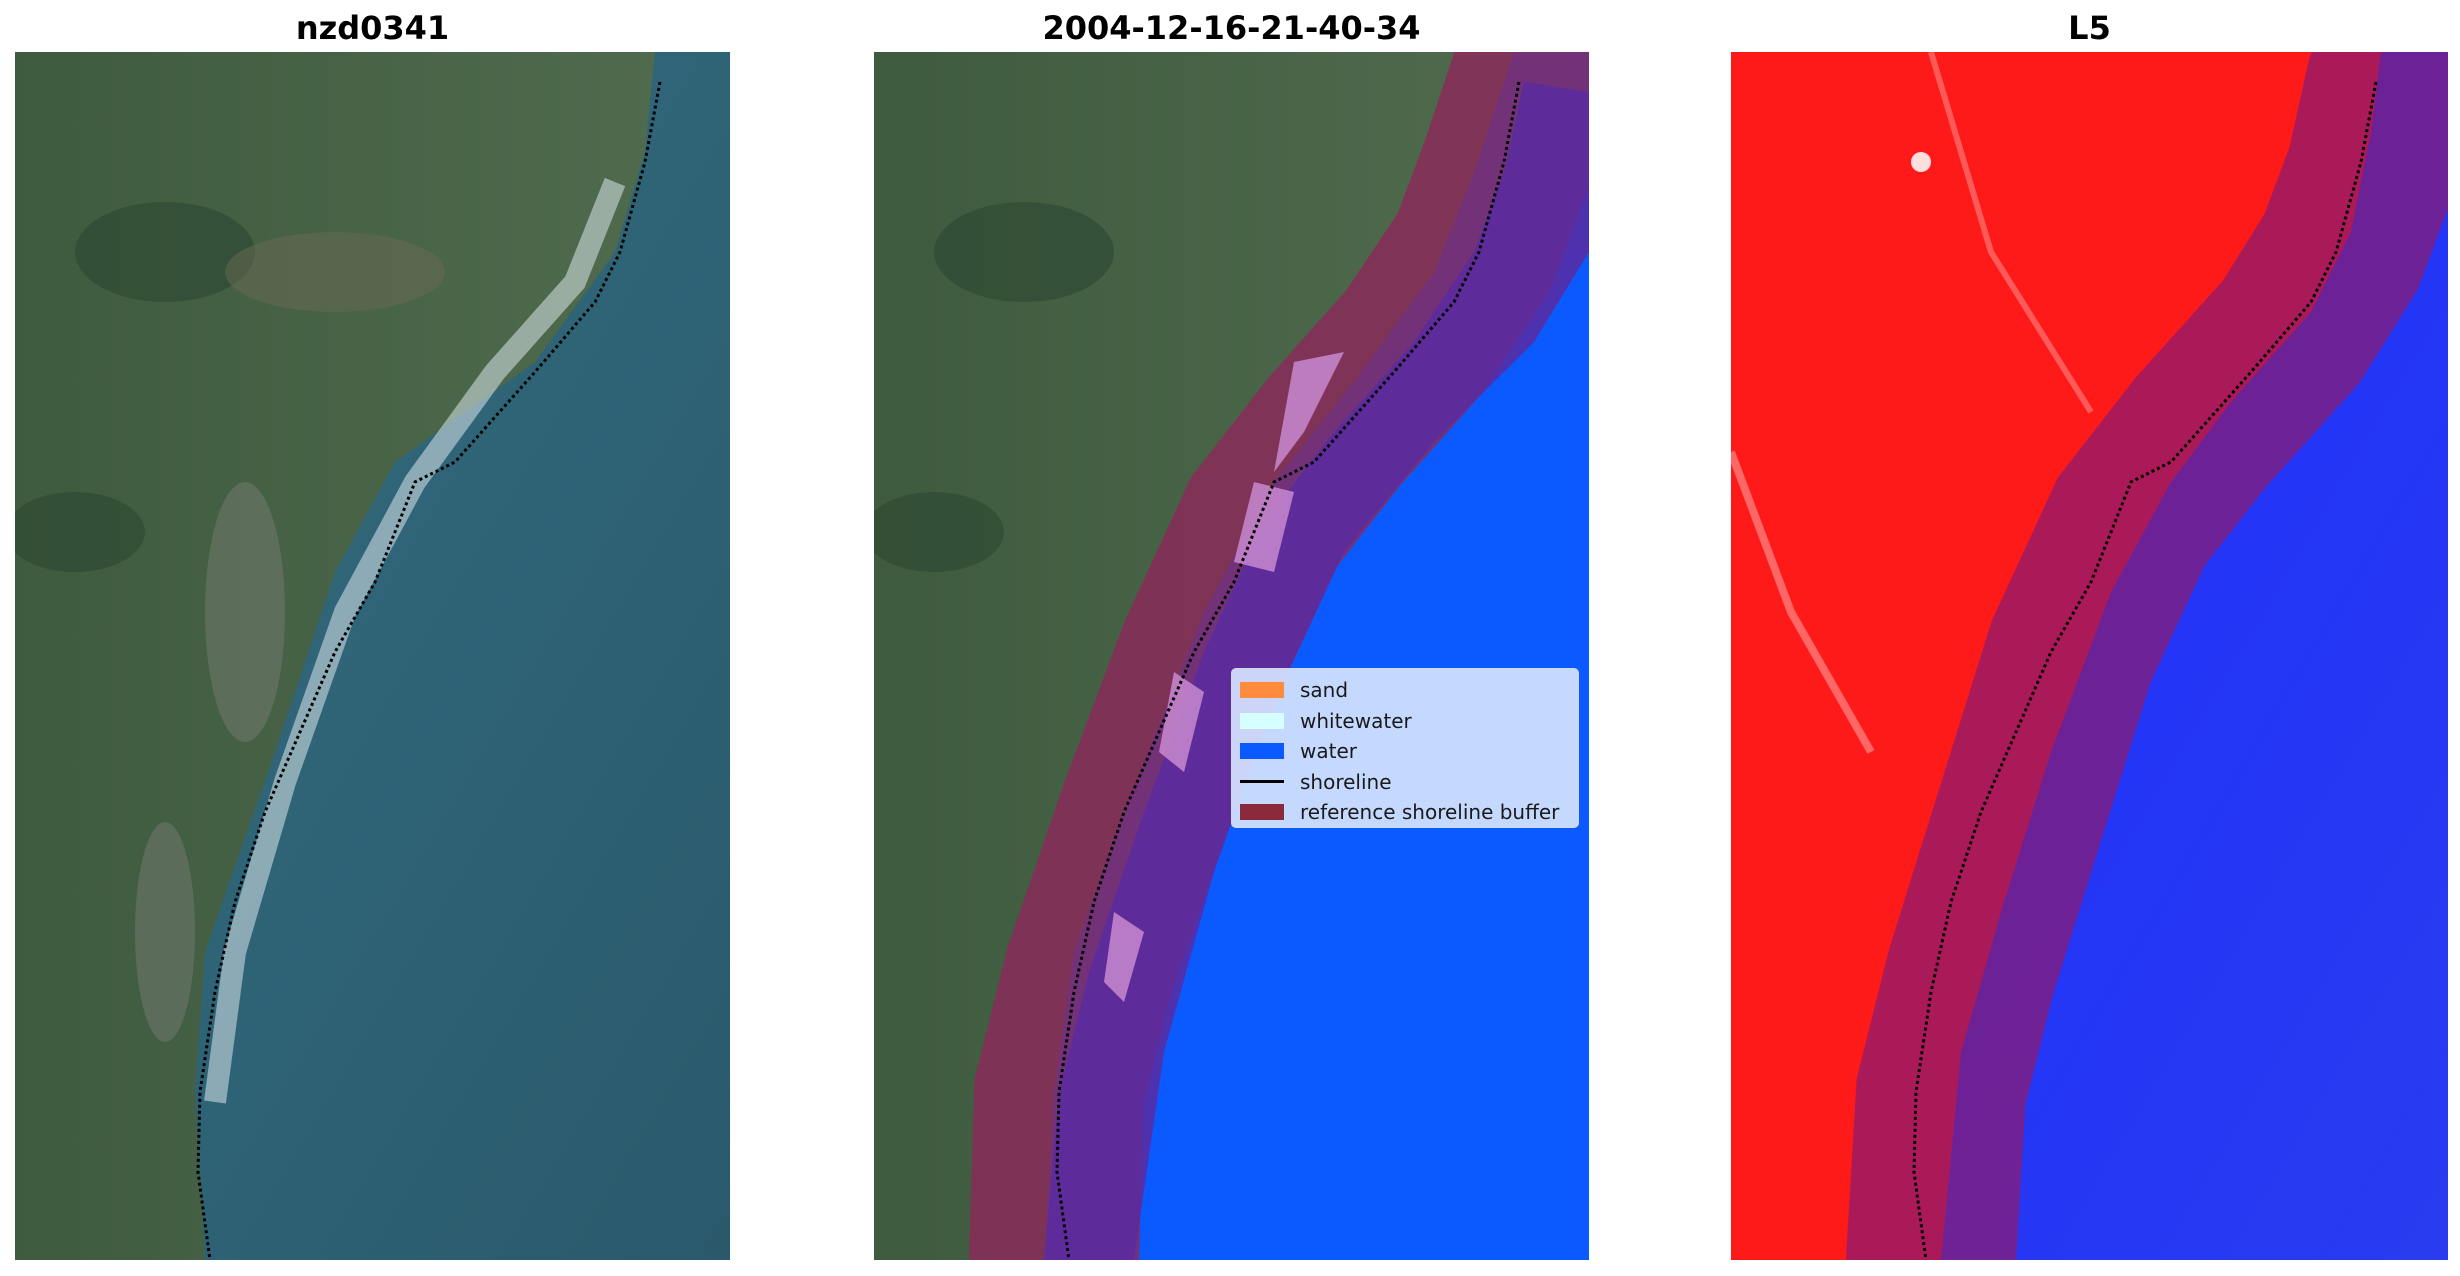  I want to click on legend-label: sand, so click(1324, 690).